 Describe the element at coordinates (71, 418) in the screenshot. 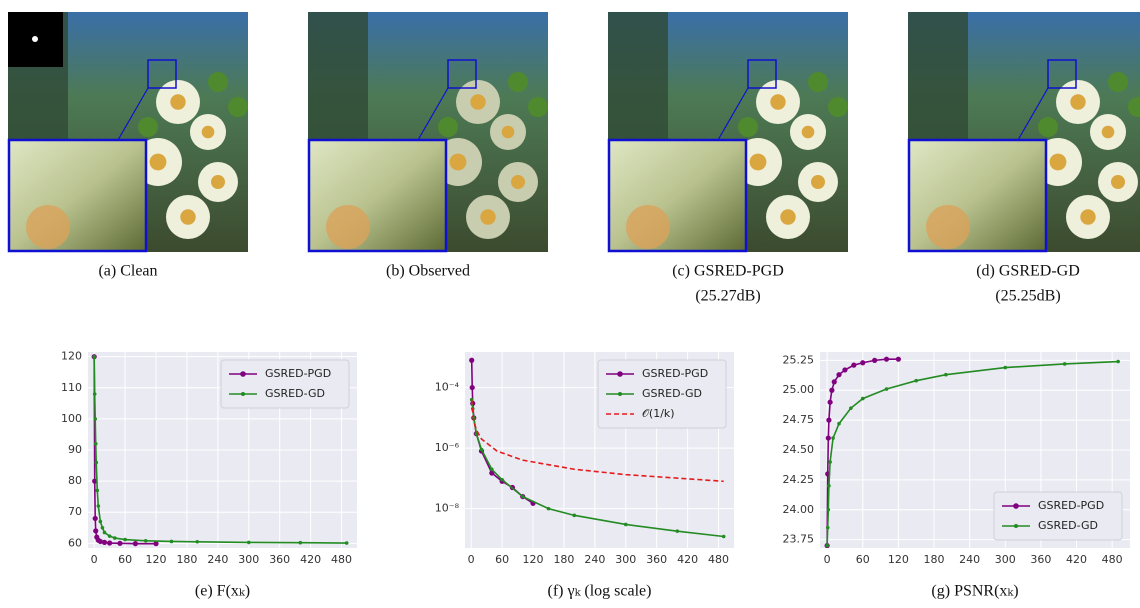

I see `y-tick-label: 100` at that location.